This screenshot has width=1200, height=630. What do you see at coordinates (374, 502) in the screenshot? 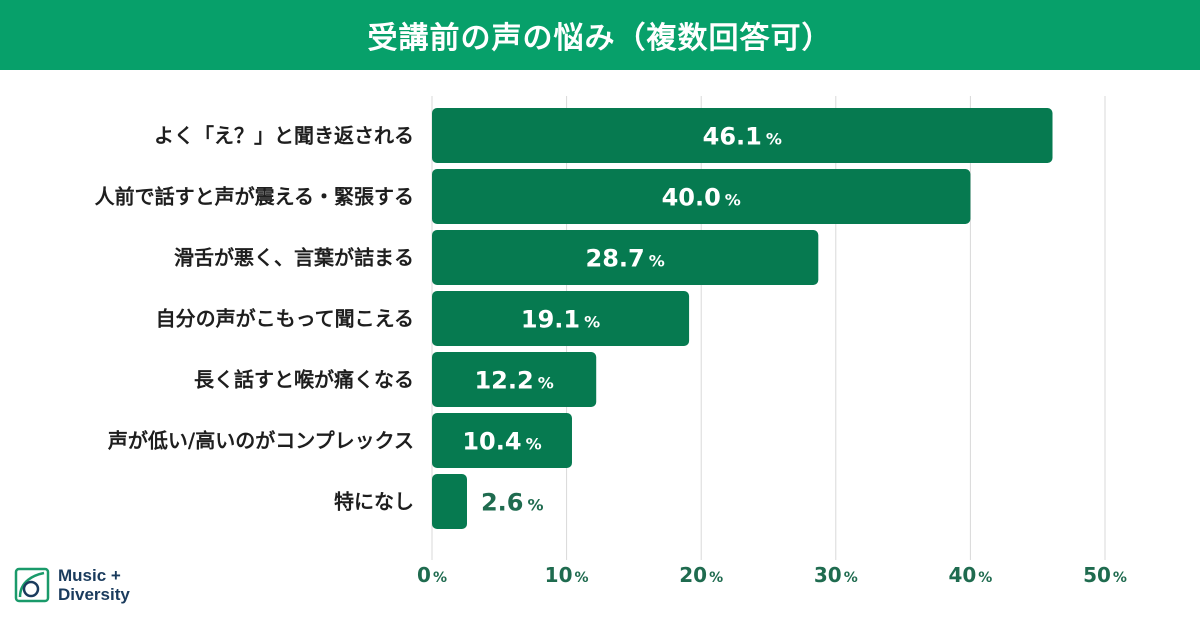
I see `category-label: 特になし` at bounding box center [374, 502].